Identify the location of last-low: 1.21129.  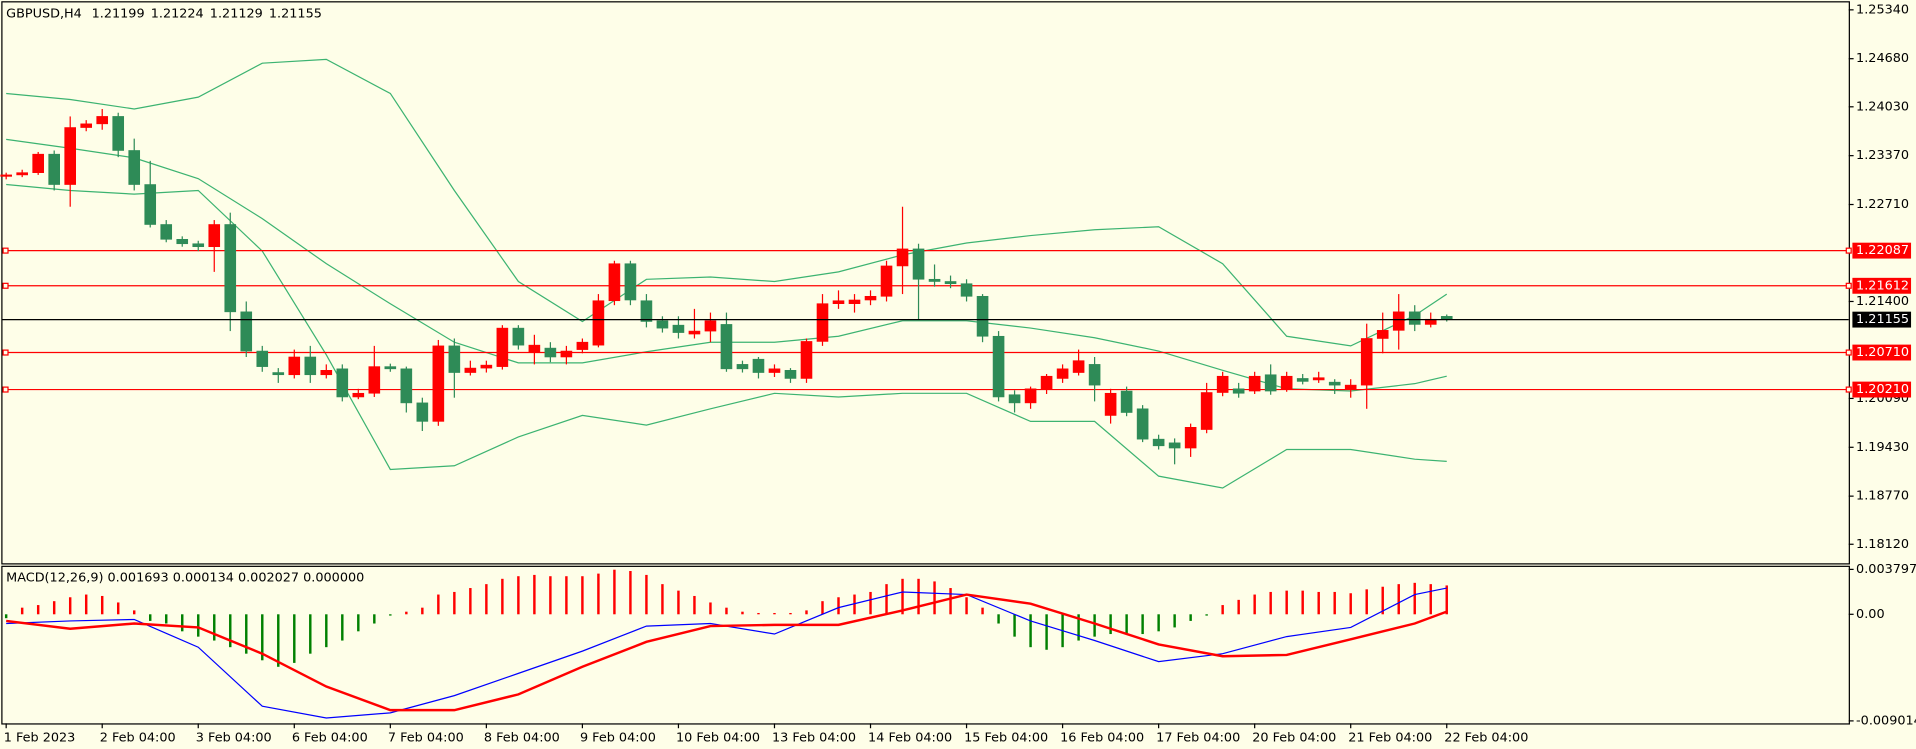
(236, 13).